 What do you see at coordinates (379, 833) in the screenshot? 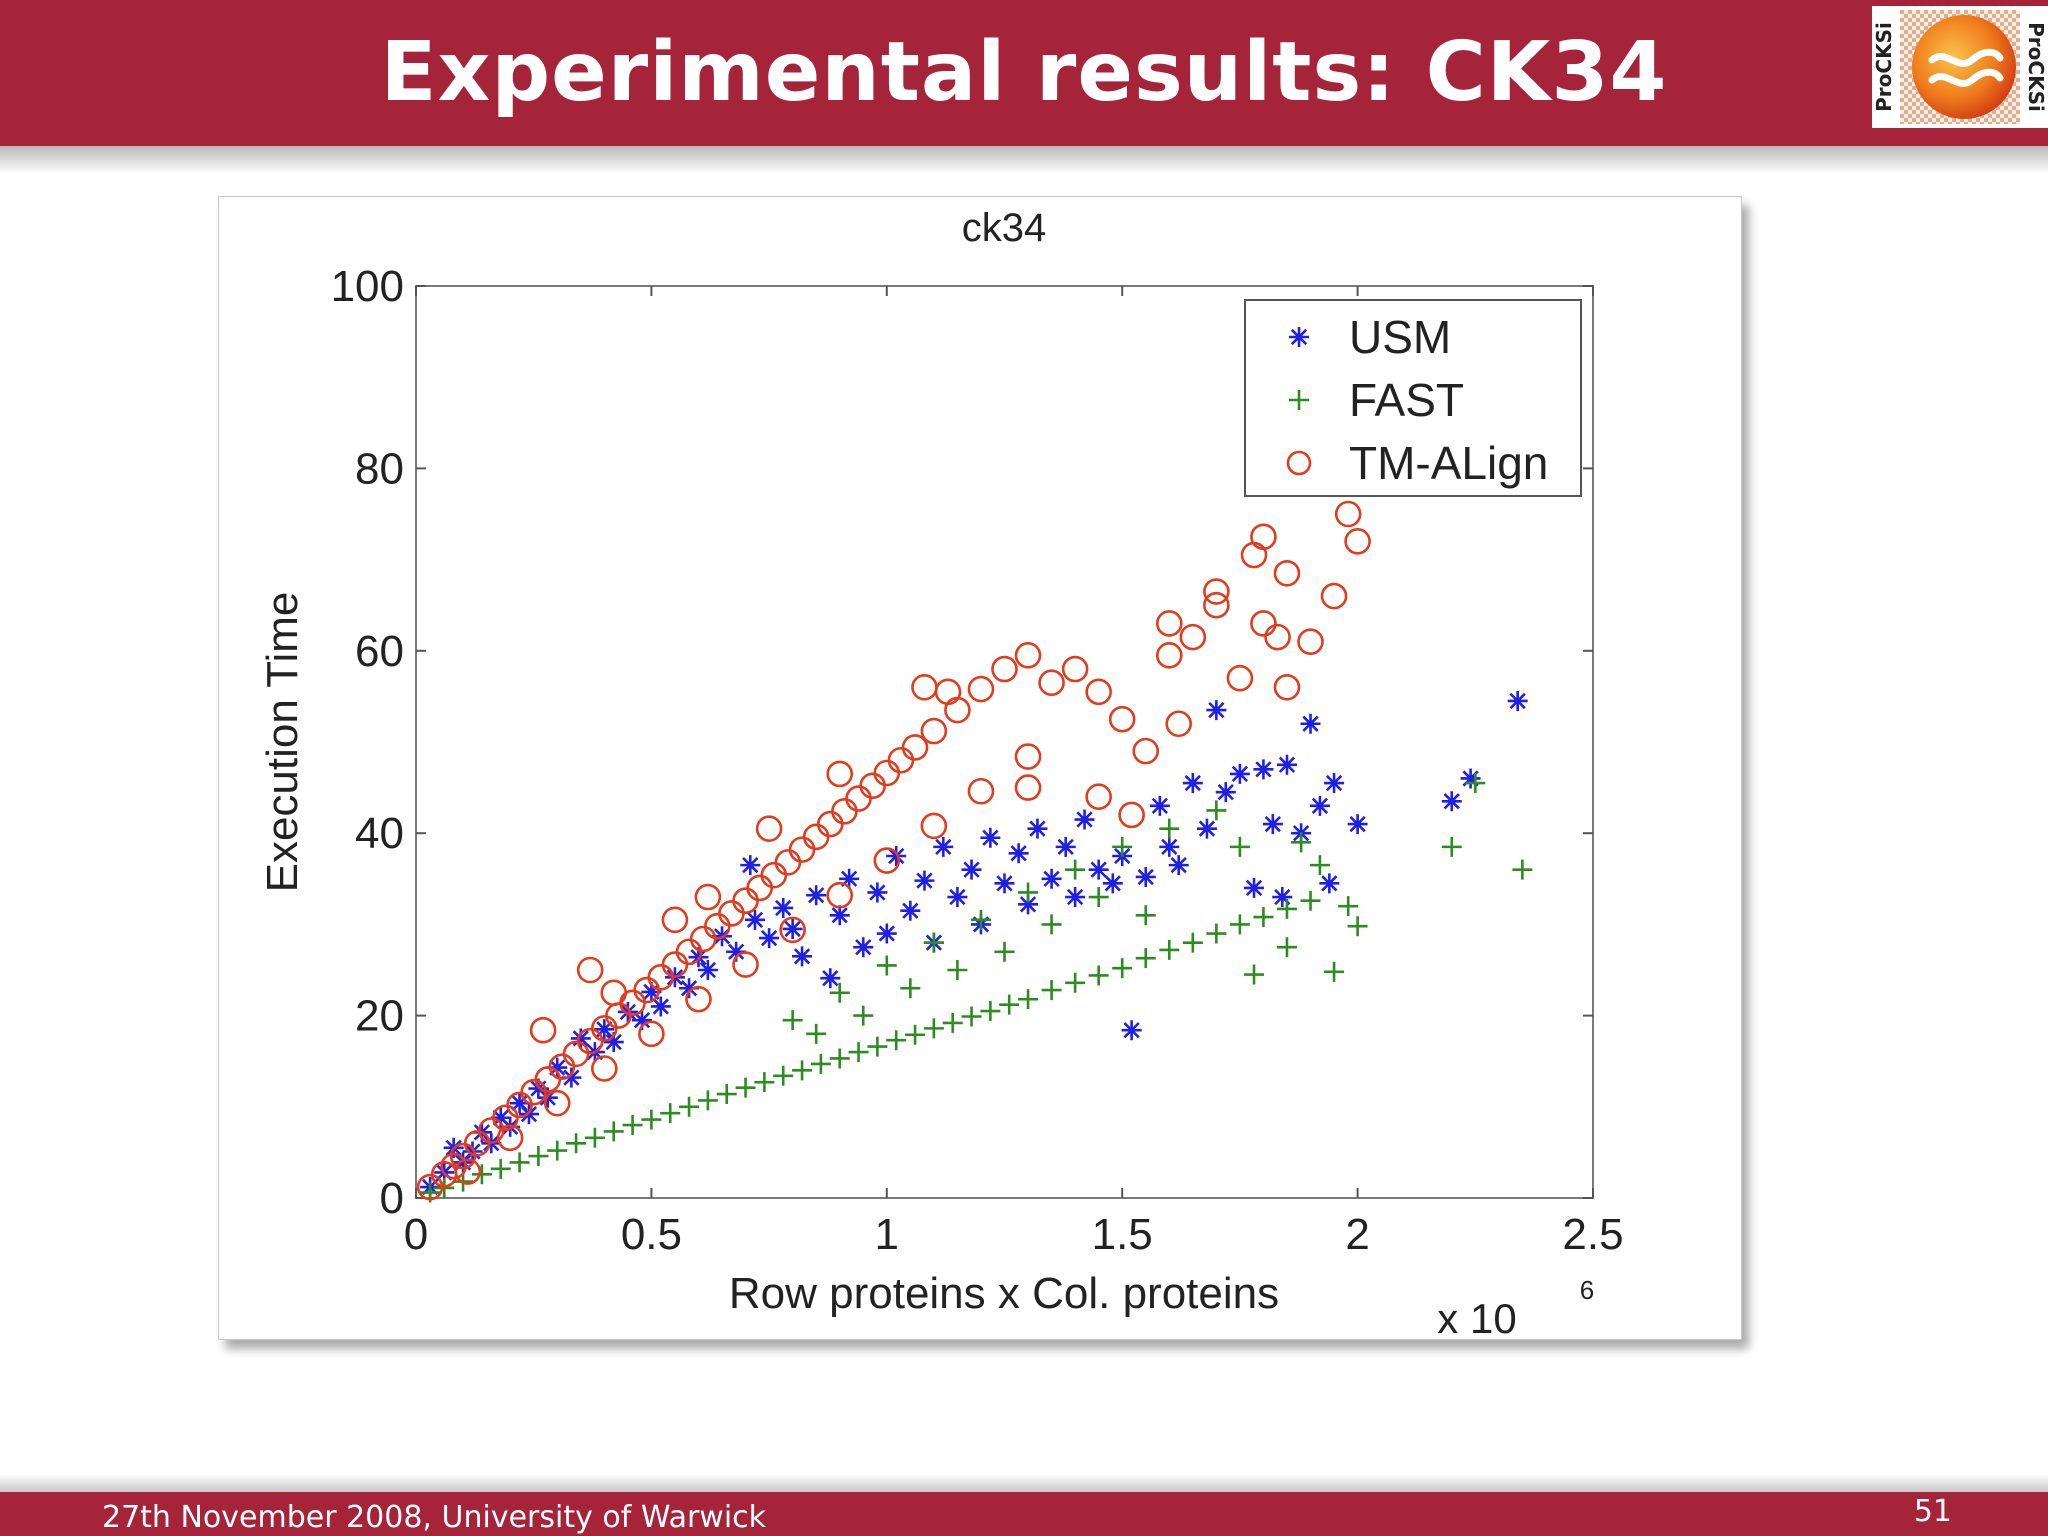
I see `y-tick-label: 40` at bounding box center [379, 833].